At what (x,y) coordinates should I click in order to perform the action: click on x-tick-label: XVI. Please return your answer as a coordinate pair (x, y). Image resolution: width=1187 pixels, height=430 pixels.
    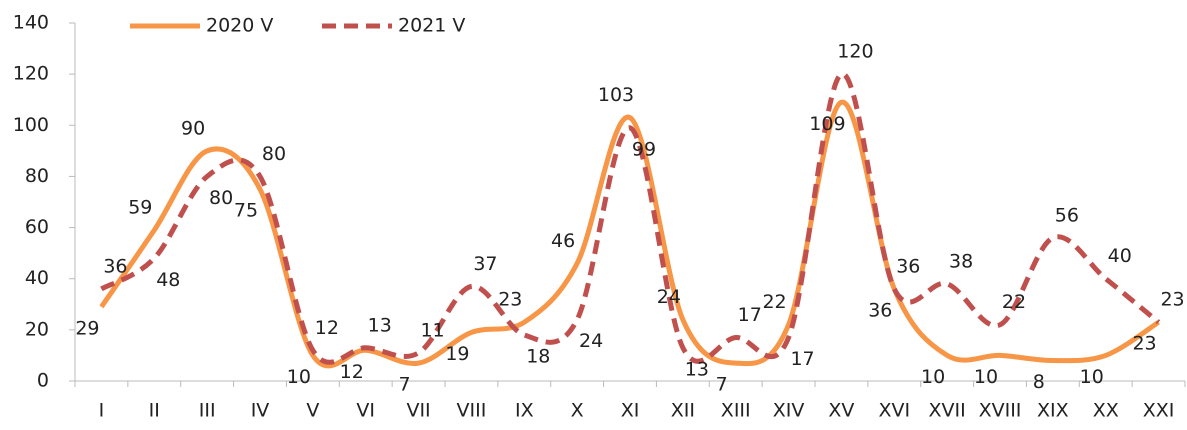
    Looking at the image, I should click on (894, 411).